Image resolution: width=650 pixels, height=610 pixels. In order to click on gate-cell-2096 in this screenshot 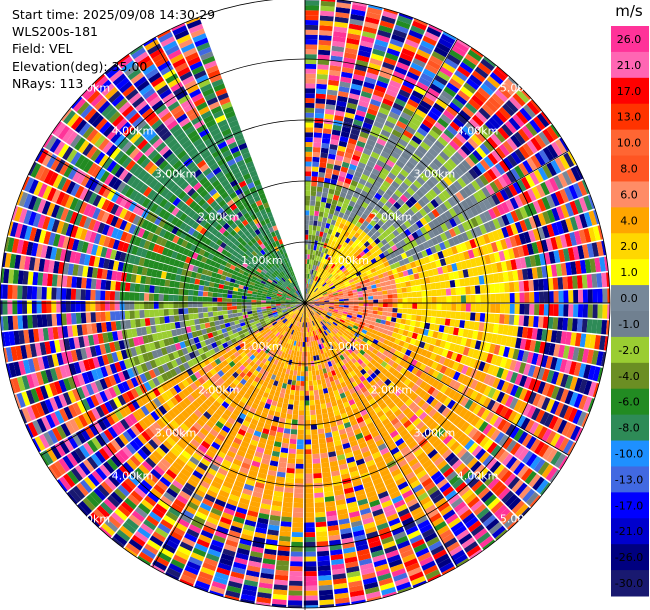, I will do `click(389, 319)`.